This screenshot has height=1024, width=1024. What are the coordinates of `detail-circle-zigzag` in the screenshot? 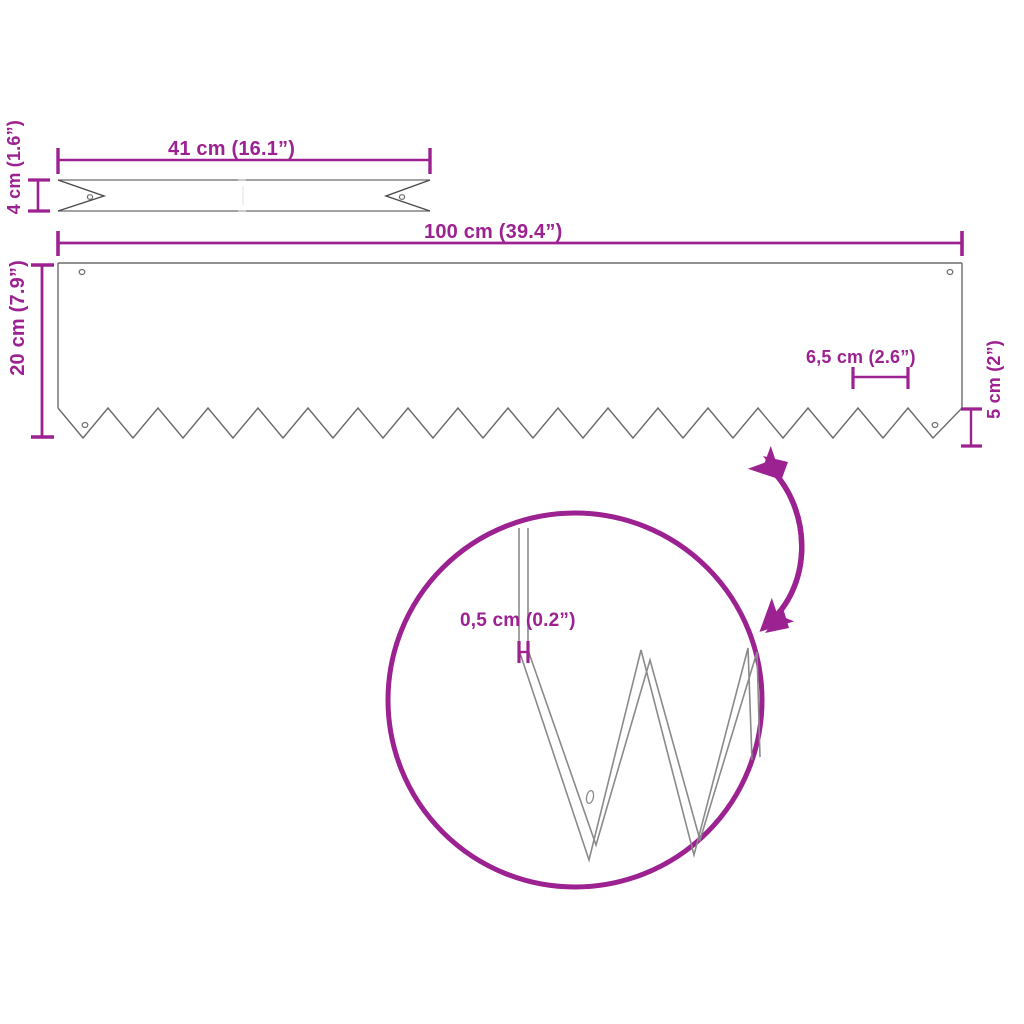 It's located at (575, 700).